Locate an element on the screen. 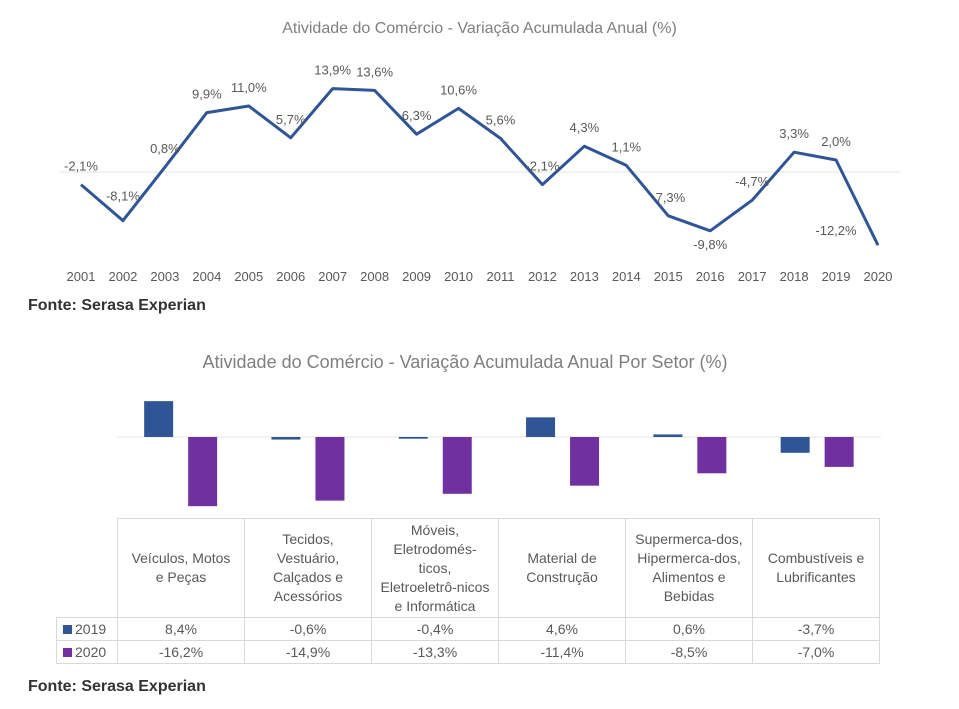  data-label: 13,6% is located at coordinates (374, 71).